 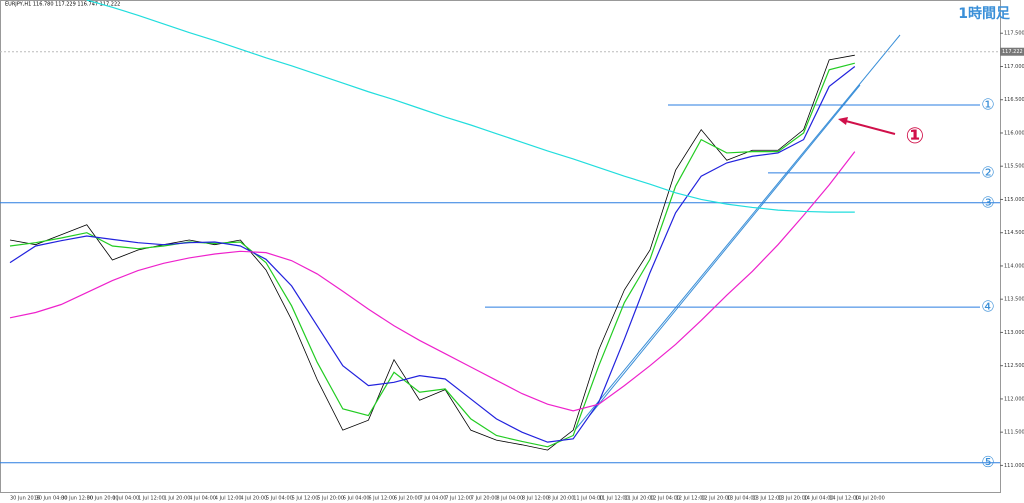 What do you see at coordinates (228, 499) in the screenshot?
I see `x-tick-label: 4 Jul 12:00` at bounding box center [228, 499].